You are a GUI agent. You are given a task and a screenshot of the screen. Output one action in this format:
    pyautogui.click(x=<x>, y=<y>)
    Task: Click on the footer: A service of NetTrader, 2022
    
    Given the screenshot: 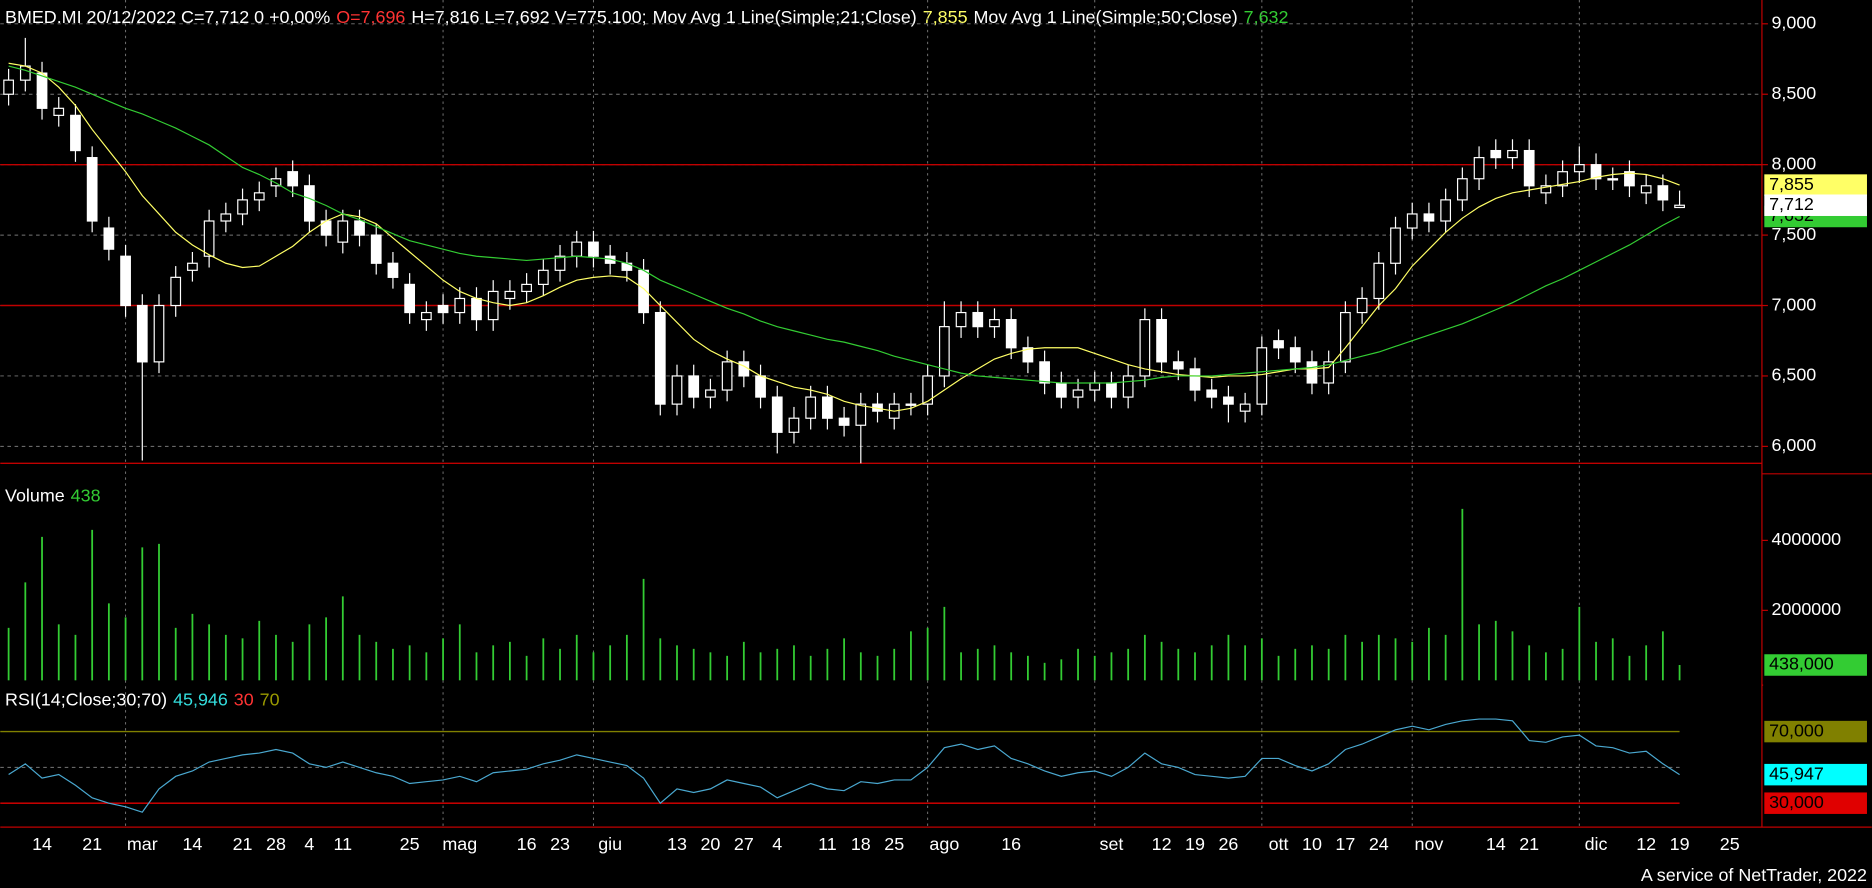 What is the action you would take?
    pyautogui.click(x=1754, y=875)
    